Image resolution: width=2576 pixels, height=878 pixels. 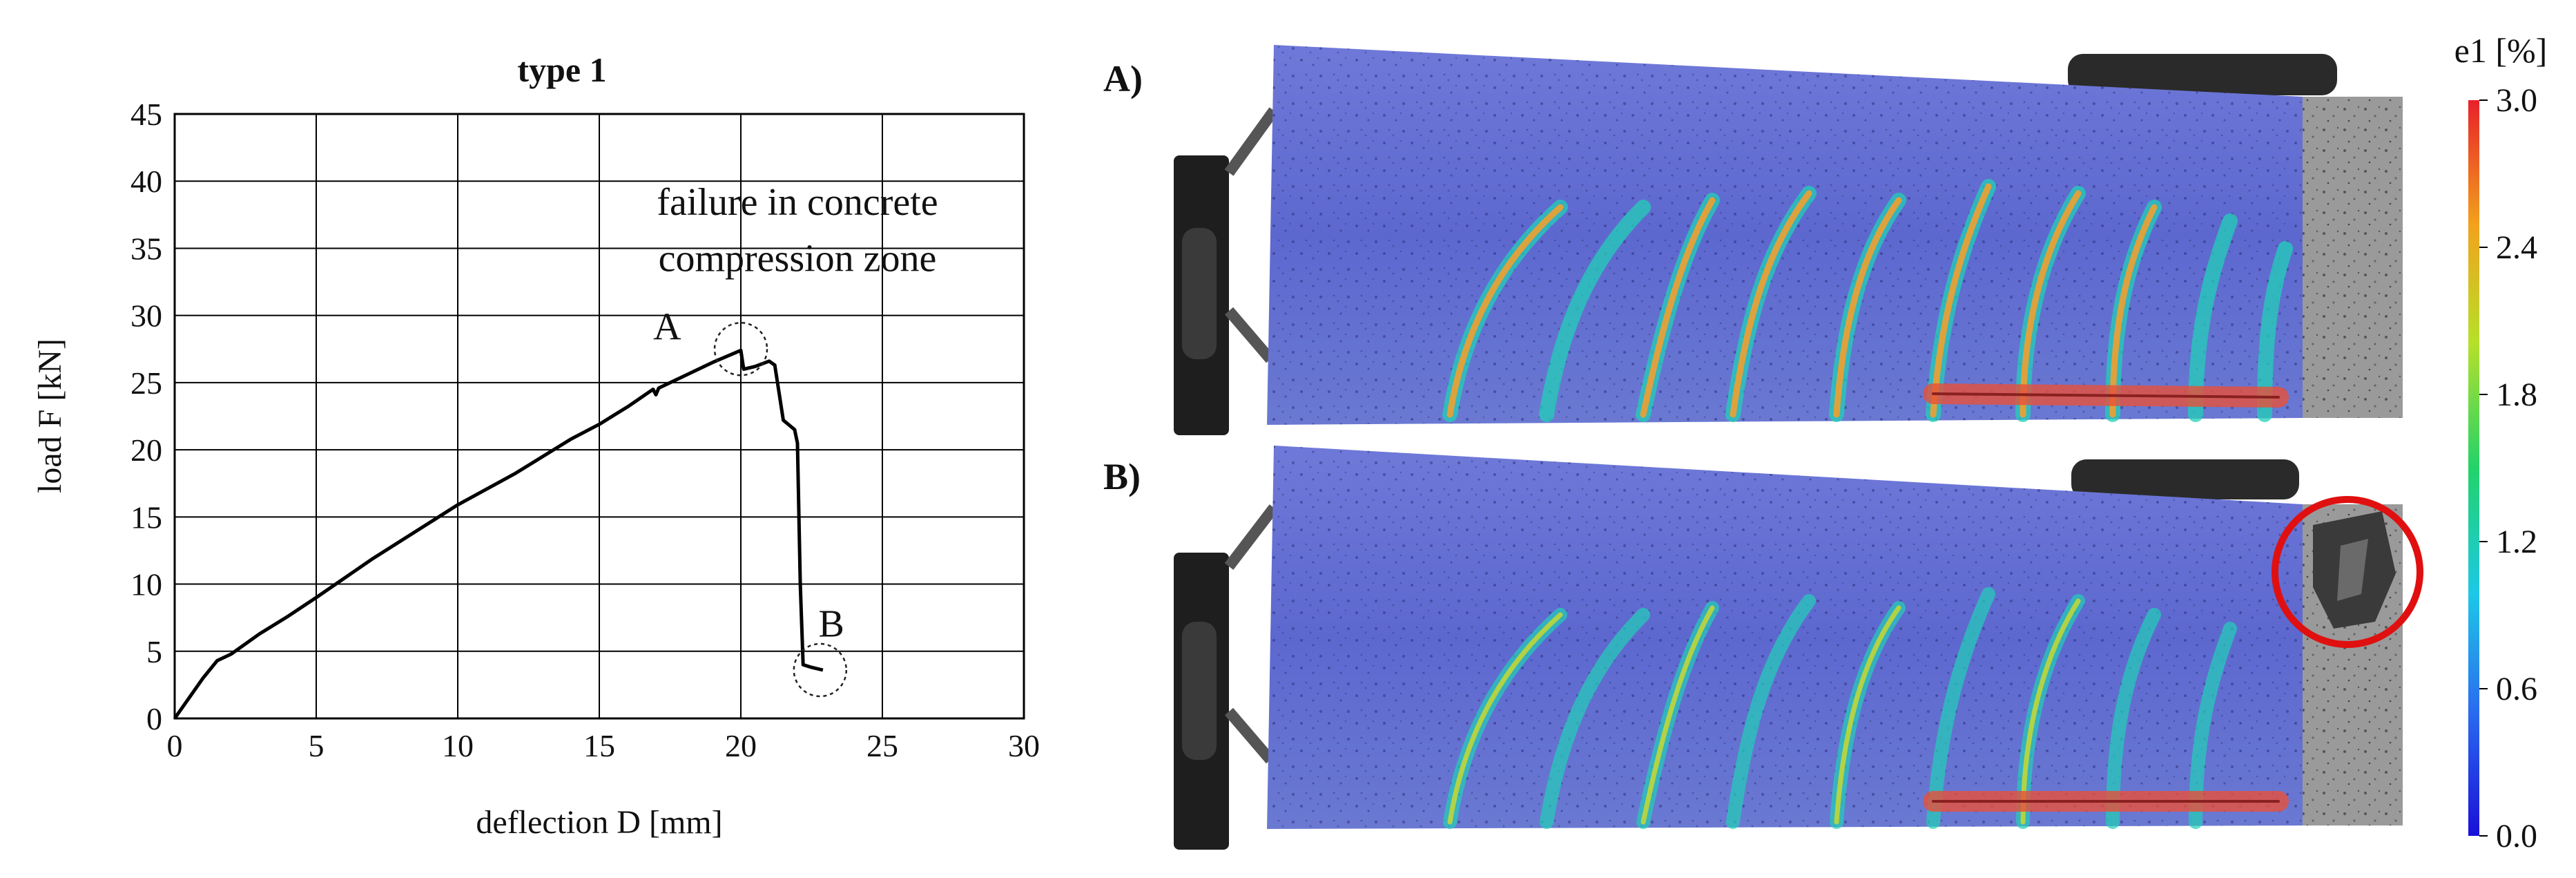 What do you see at coordinates (146, 450) in the screenshot?
I see `y-tick-label: 20` at bounding box center [146, 450].